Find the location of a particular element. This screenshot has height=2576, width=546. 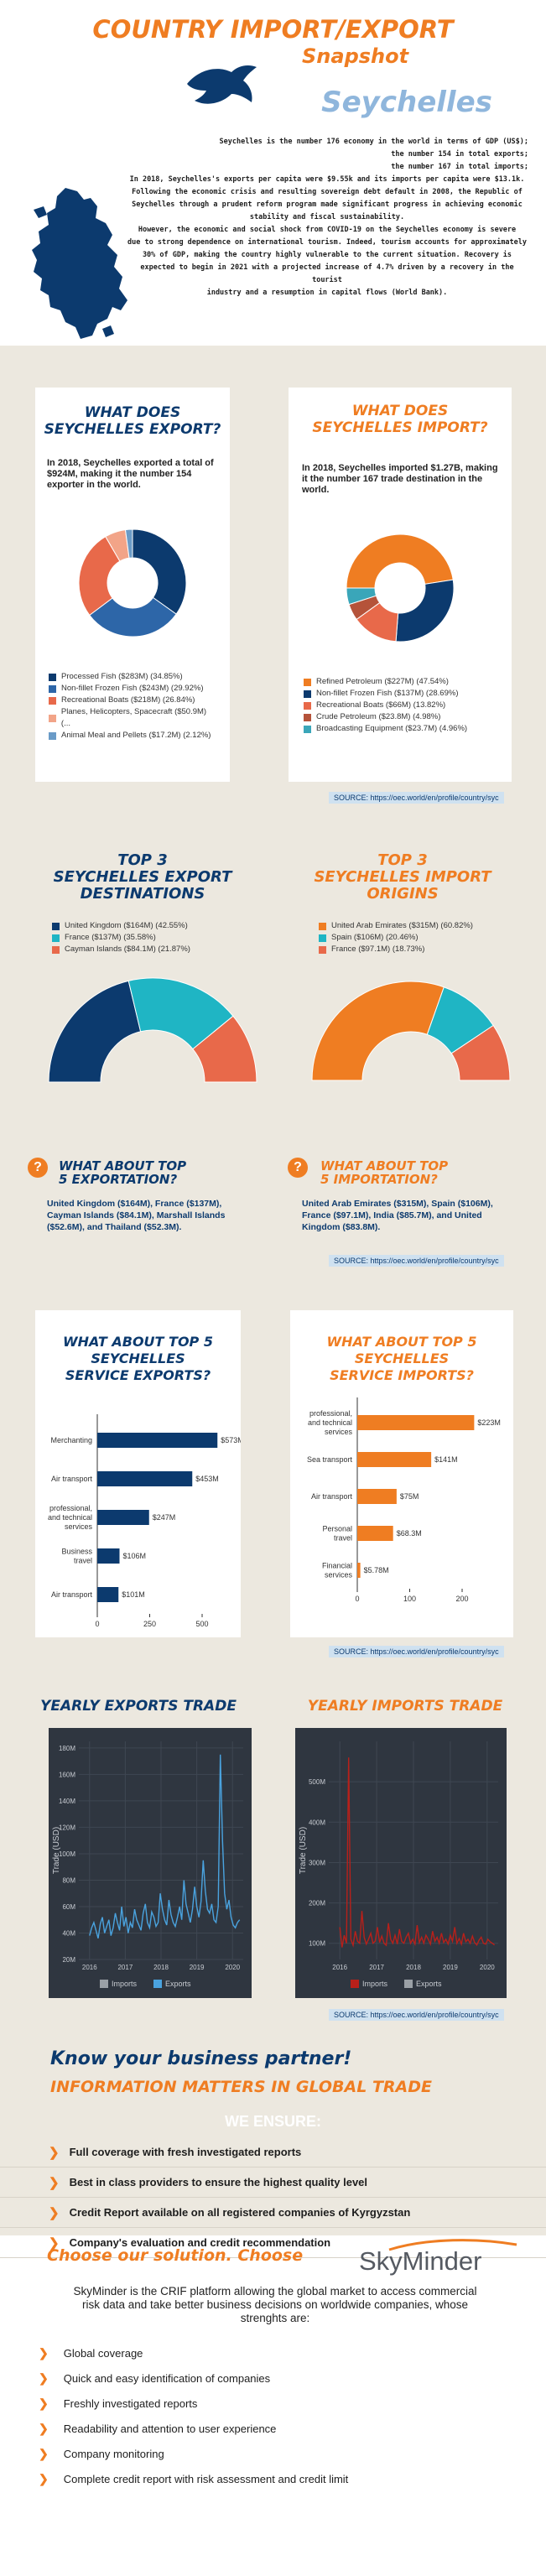

legend-item: Spain ($106M) (20.46%) is located at coordinates (396, 938).